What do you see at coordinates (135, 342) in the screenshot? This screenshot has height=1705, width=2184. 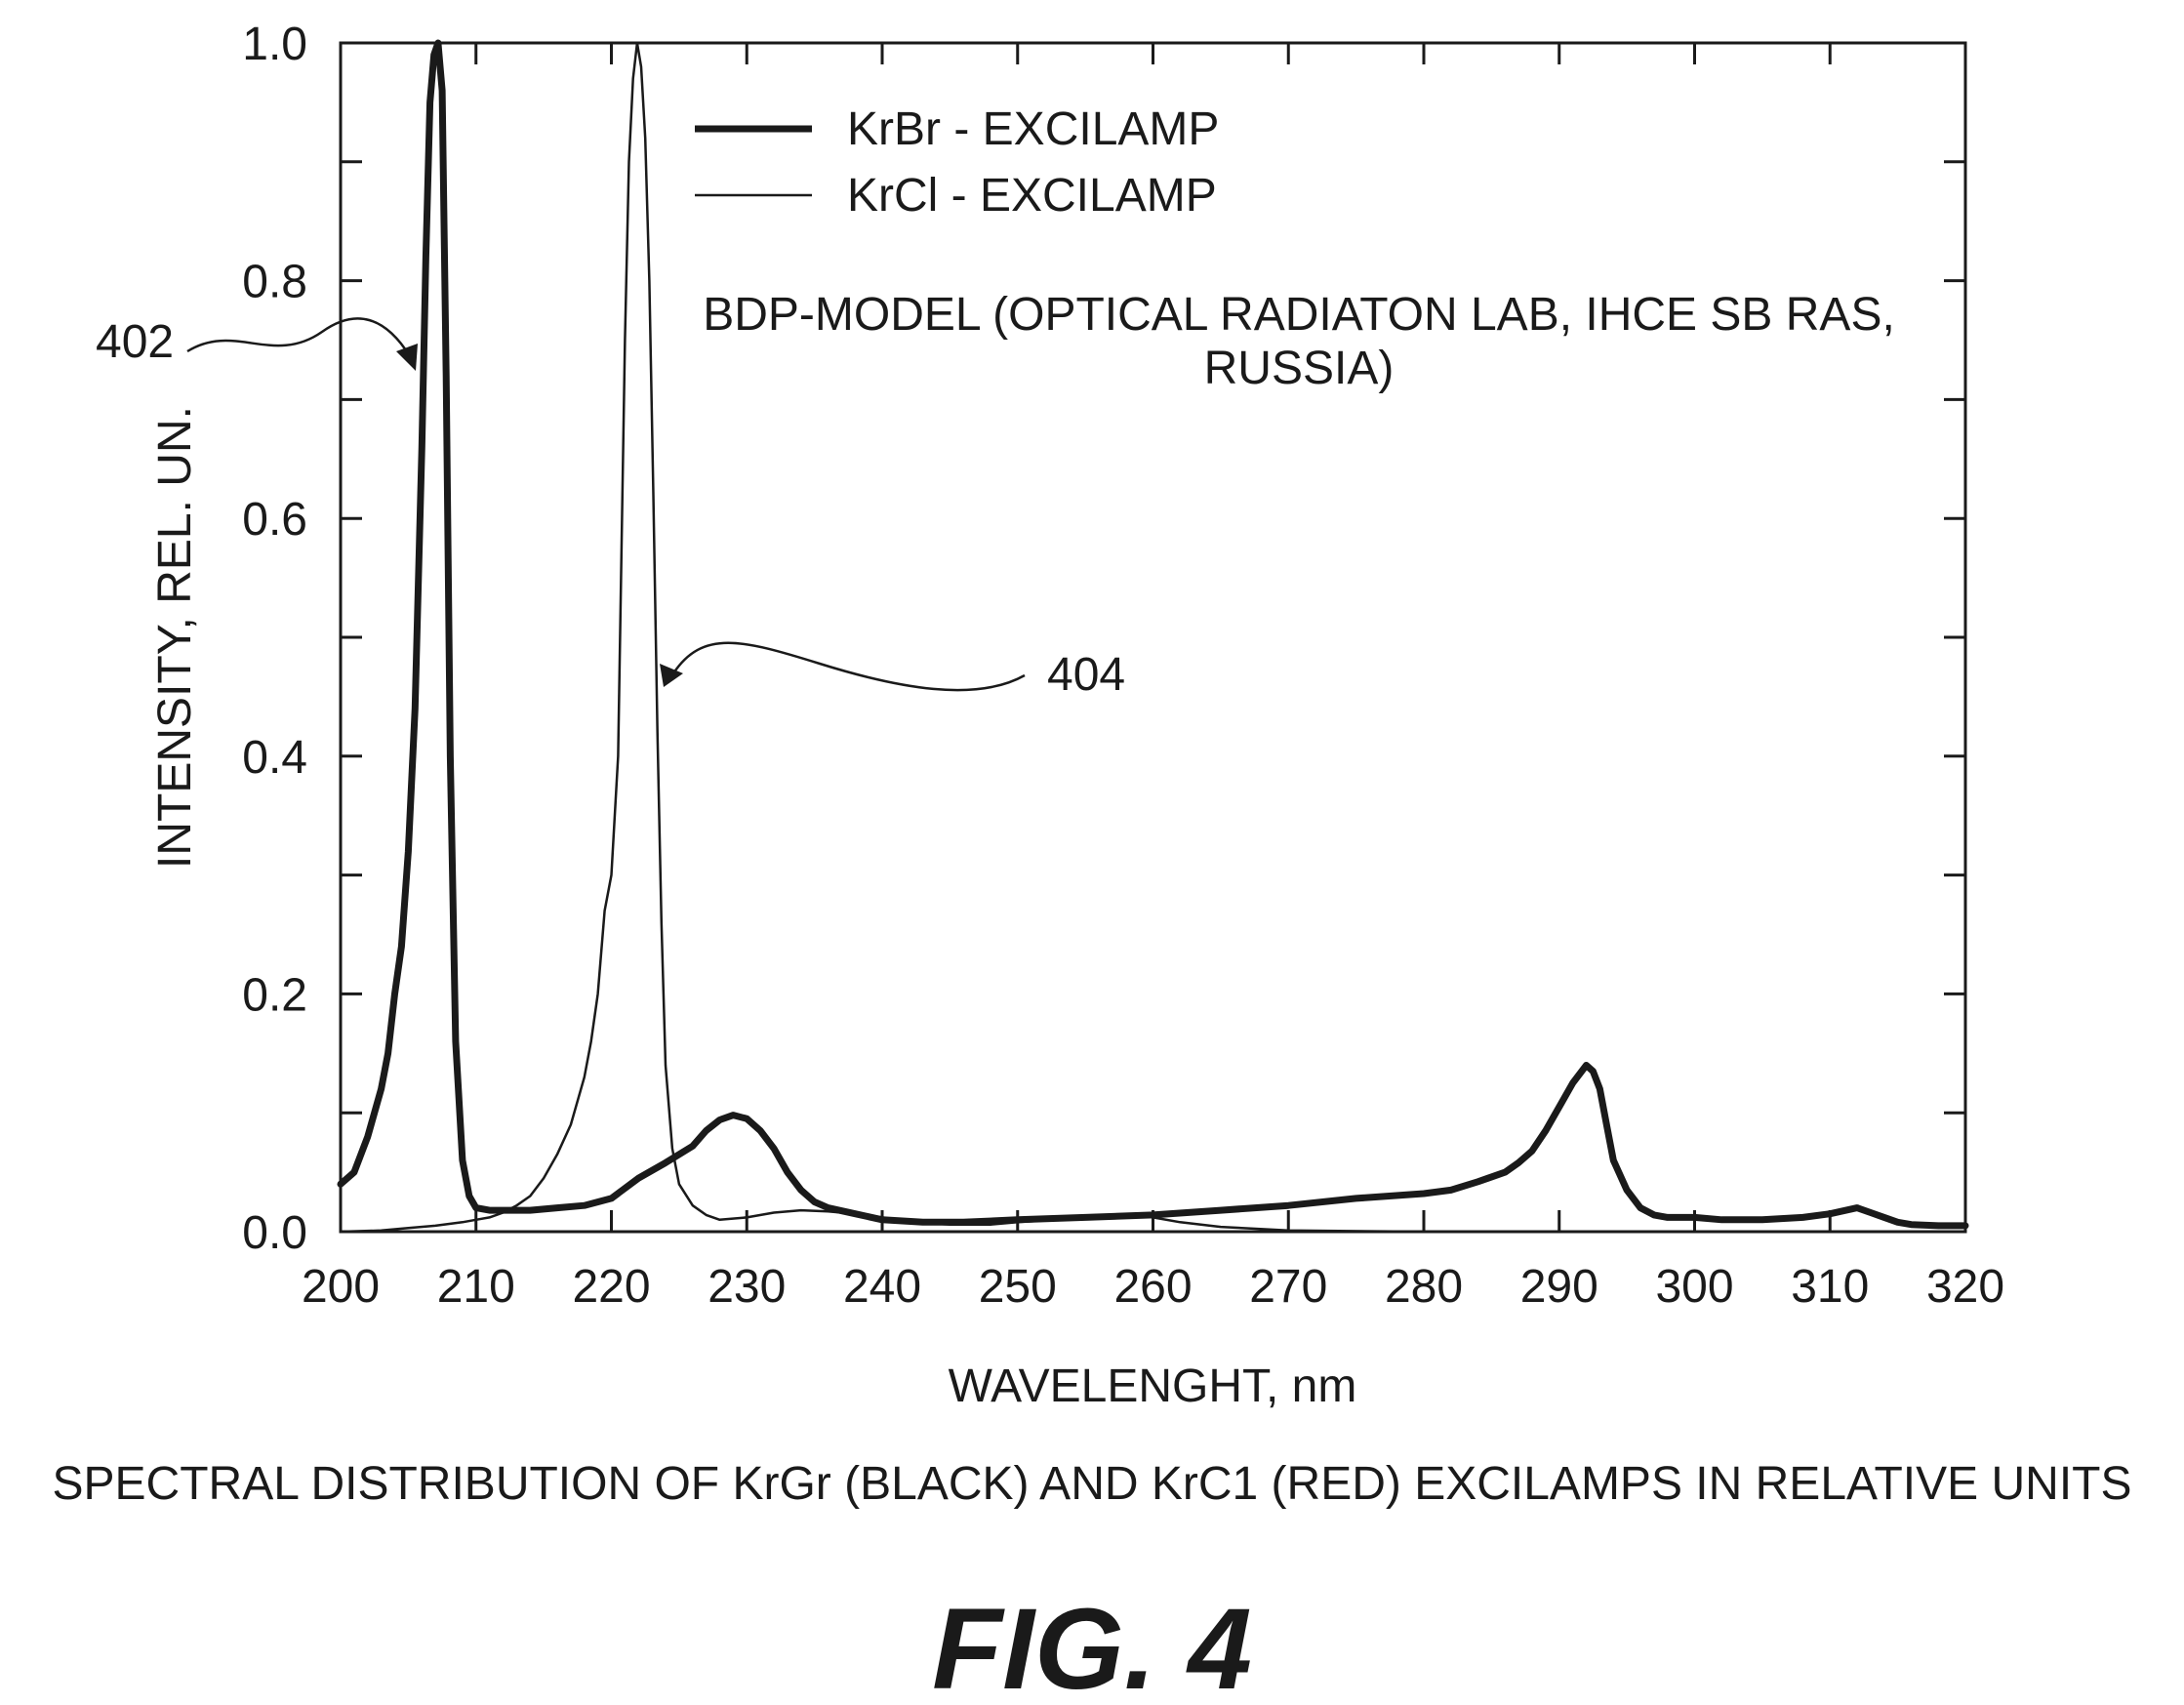 I see `ref-label-402: 402` at bounding box center [135, 342].